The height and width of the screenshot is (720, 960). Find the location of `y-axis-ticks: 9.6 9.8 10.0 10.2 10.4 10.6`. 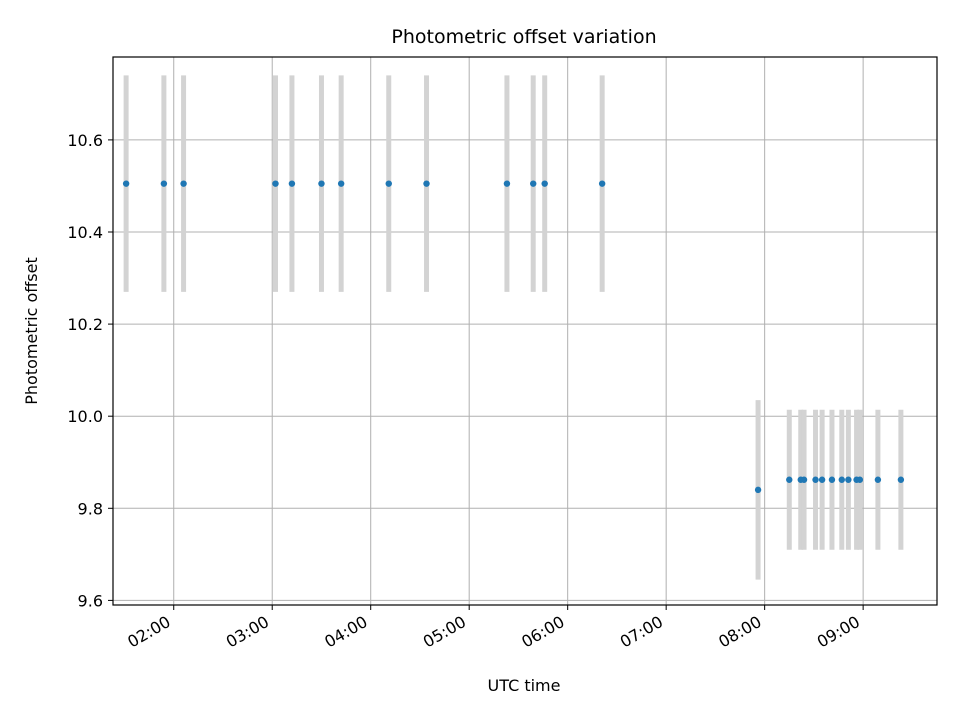

y-axis-ticks: 9.6 9.8 10.0 10.2 10.4 10.6 is located at coordinates (90, 370).